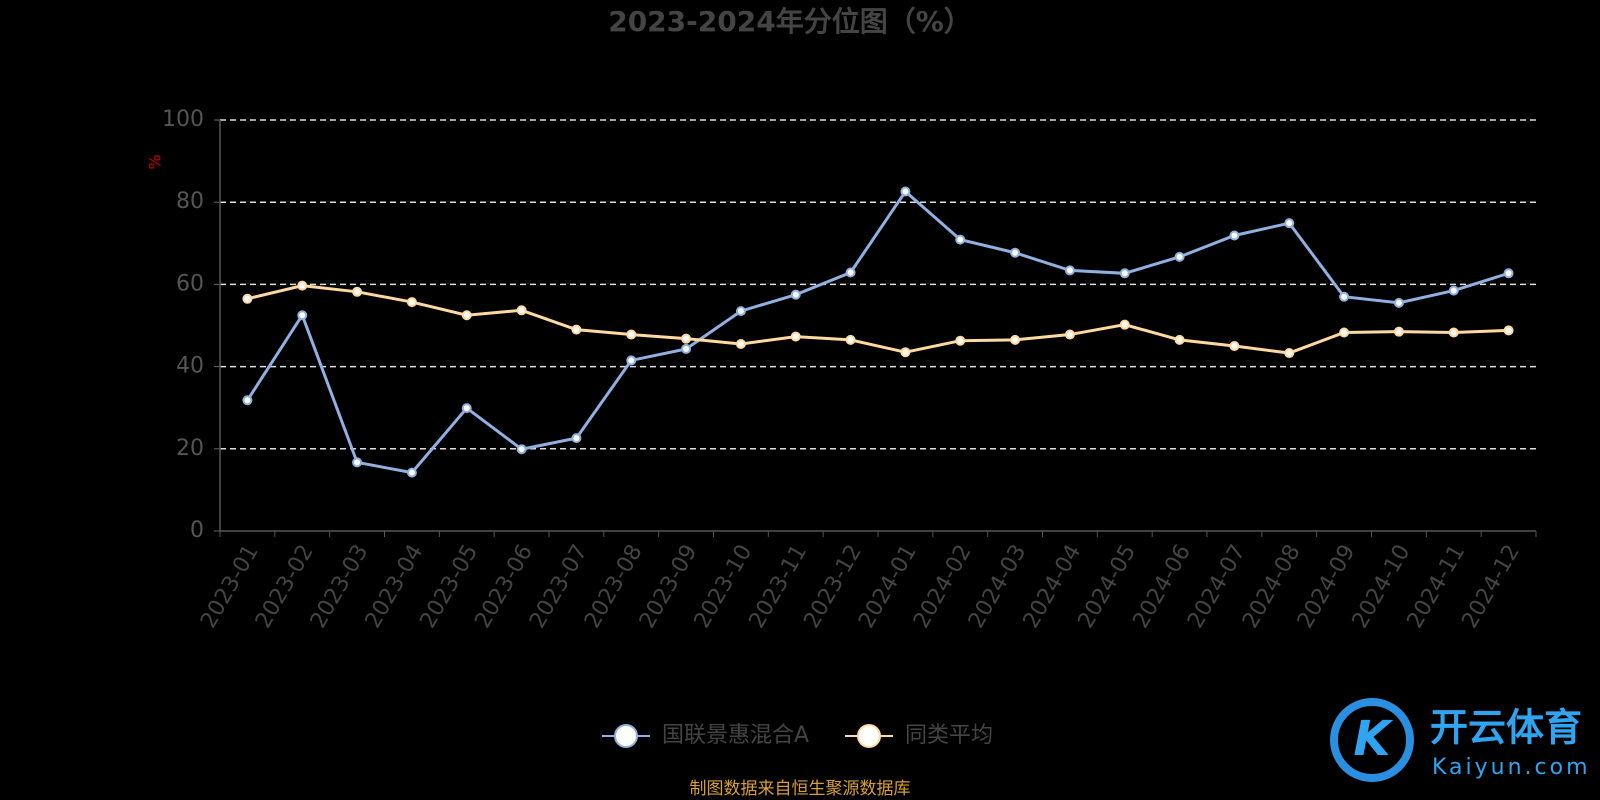  What do you see at coordinates (190, 201) in the screenshot?
I see `y-tick-label: 80` at bounding box center [190, 201].